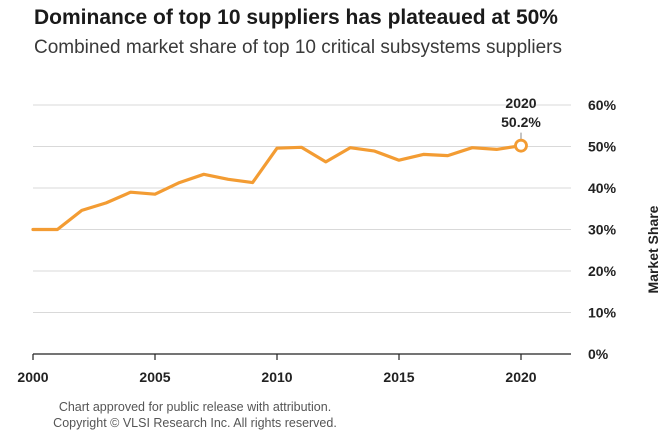 Image resolution: width=672 pixels, height=436 pixels. What do you see at coordinates (106, 202) in the screenshot?
I see `data-point-2003` at bounding box center [106, 202].